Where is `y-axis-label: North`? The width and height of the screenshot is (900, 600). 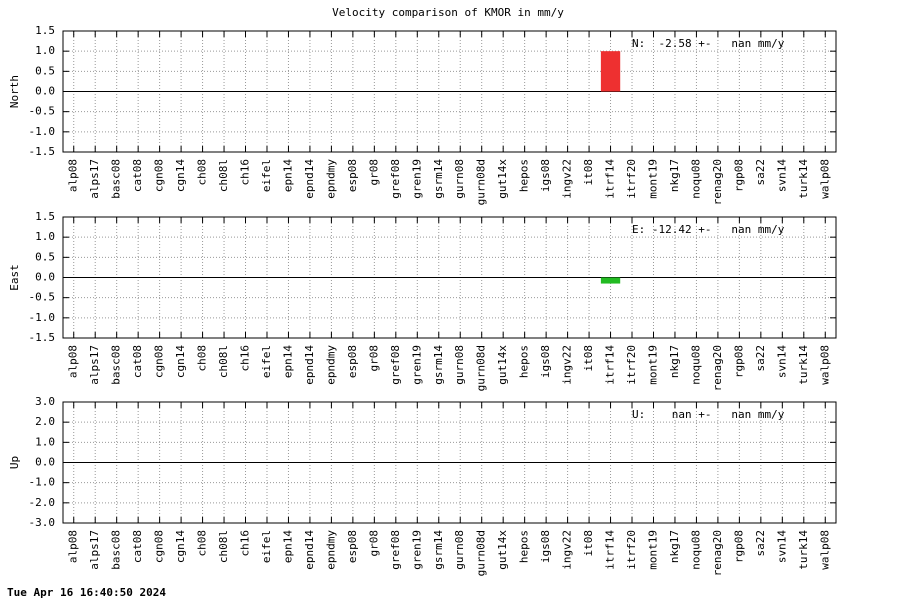 y-axis-label: North is located at coordinates (14, 91).